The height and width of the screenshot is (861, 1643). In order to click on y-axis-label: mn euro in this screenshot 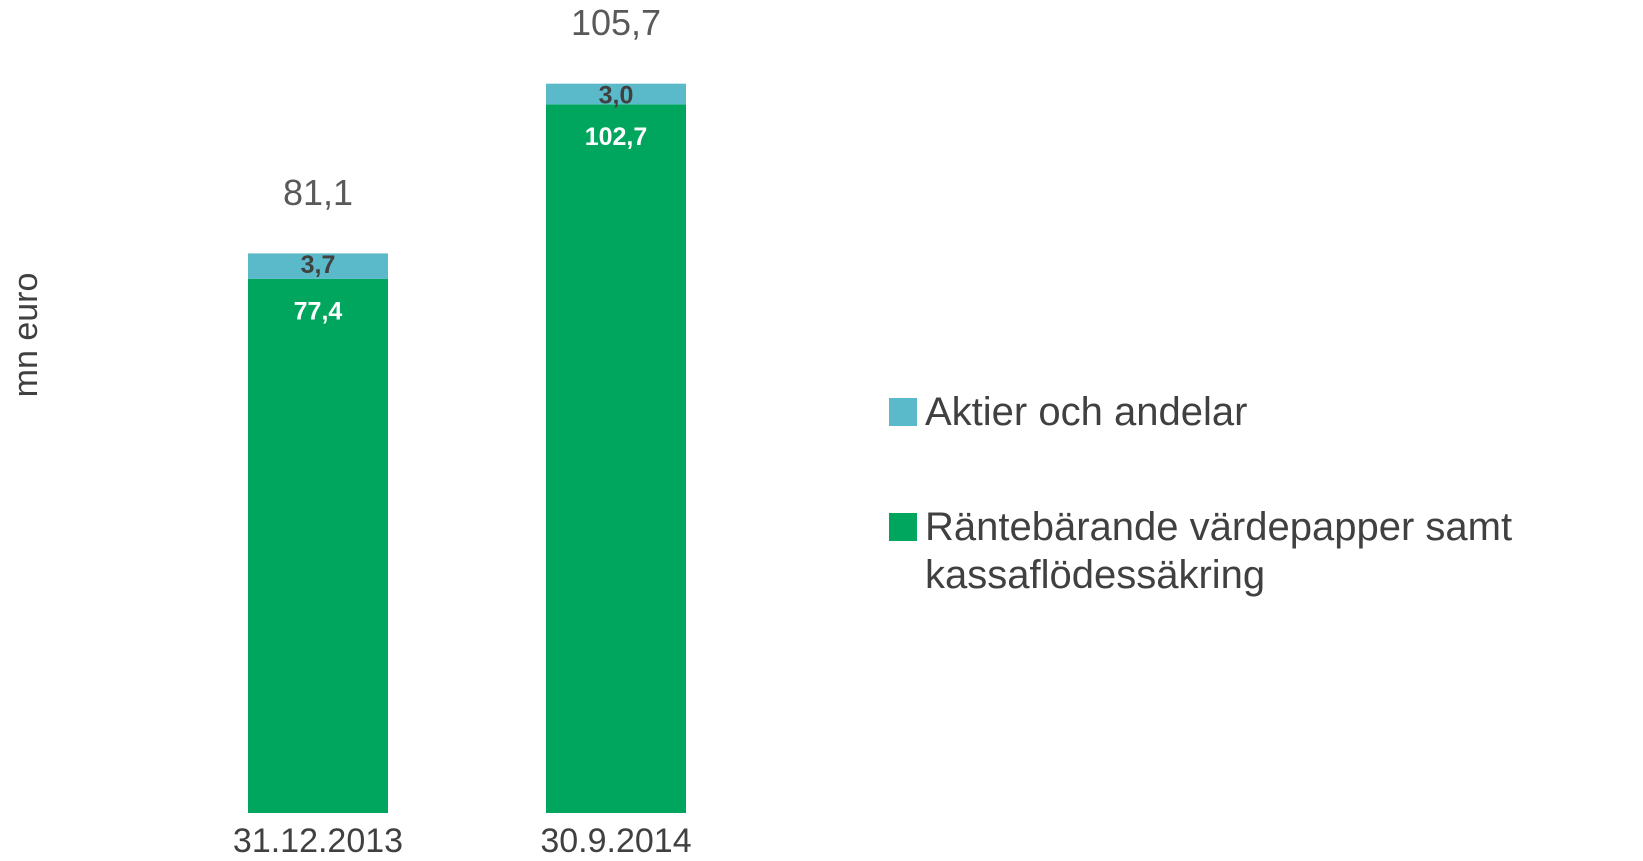, I will do `click(26, 335)`.